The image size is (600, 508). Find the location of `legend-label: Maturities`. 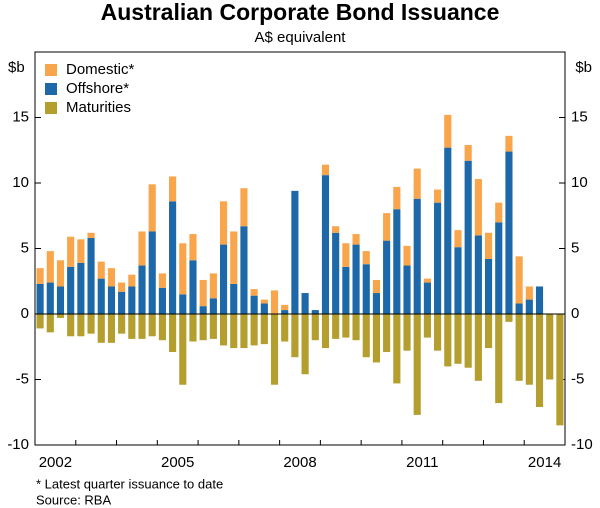

legend-label: Maturities is located at coordinates (98, 107).